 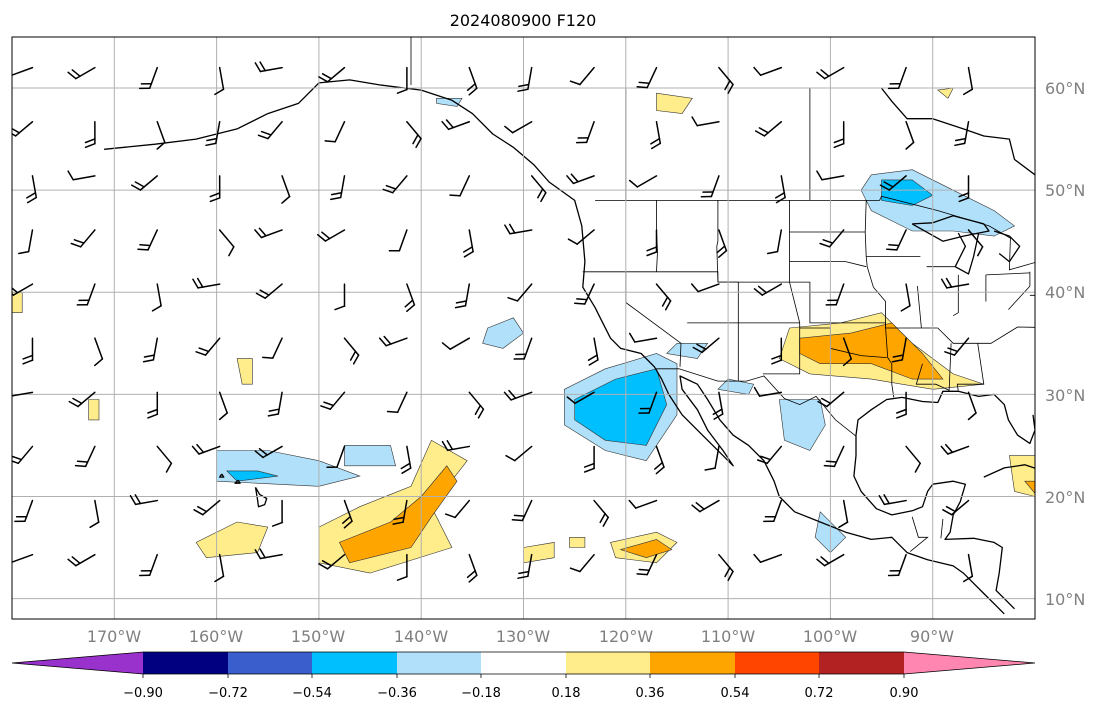 What do you see at coordinates (523, 20) in the screenshot?
I see `map-title: 2024080900 F120` at bounding box center [523, 20].